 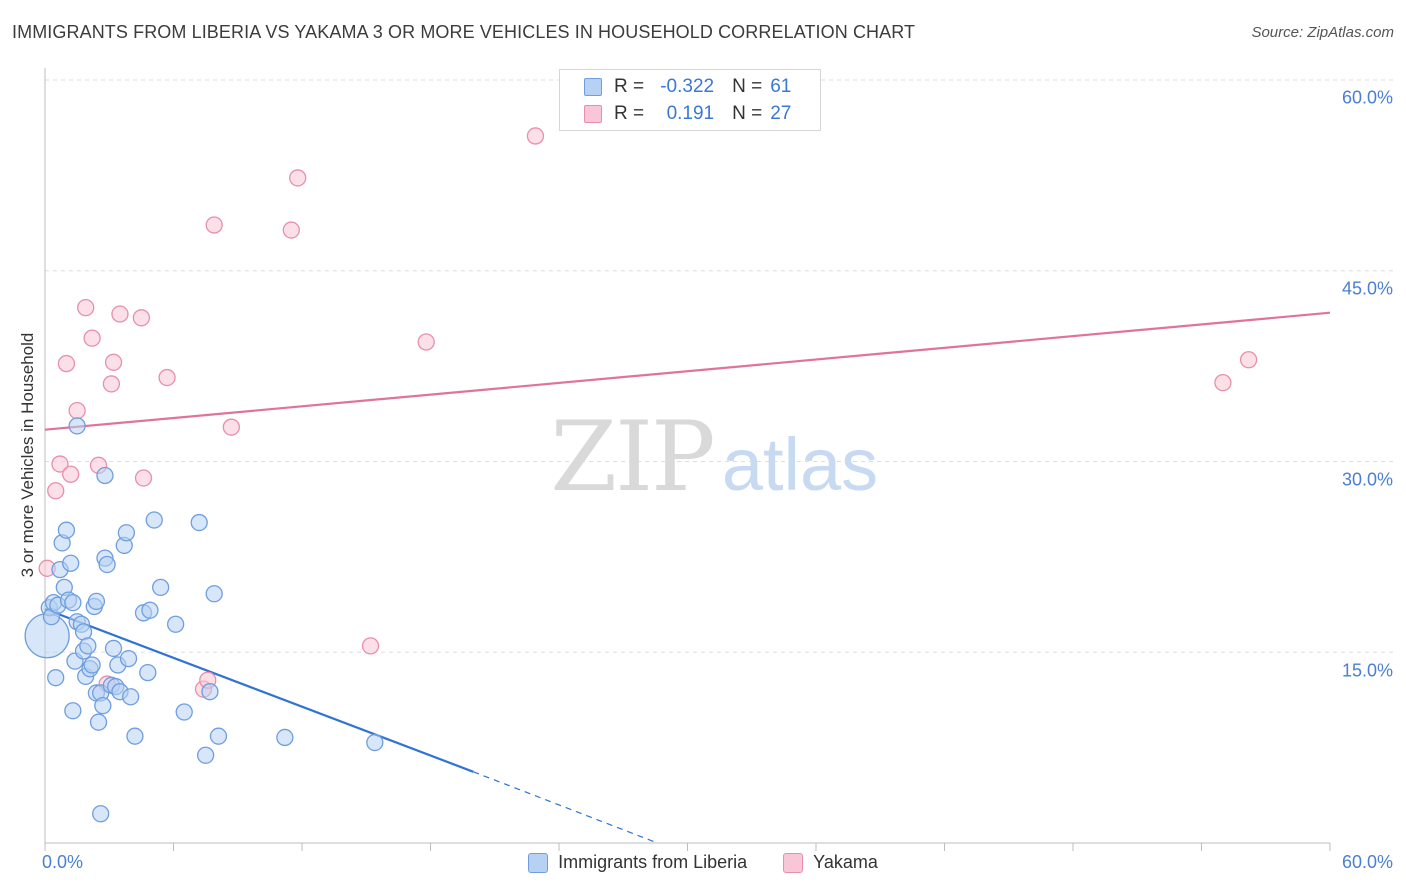 I want to click on liberia-trend-extension, so click(x=565, y=807).